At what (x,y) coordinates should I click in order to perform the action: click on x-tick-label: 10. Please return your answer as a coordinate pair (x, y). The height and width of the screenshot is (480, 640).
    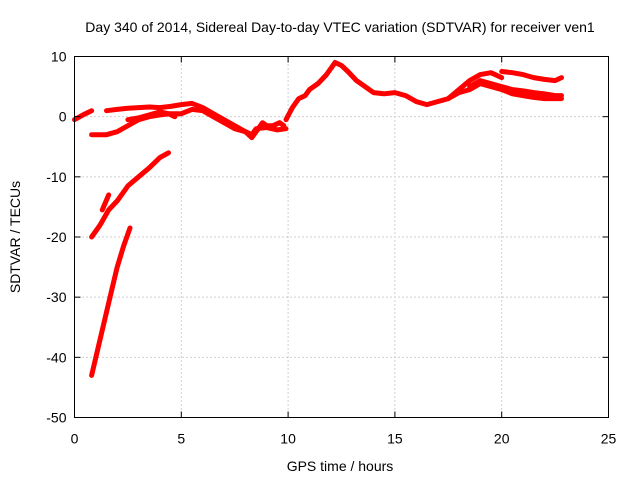
    Looking at the image, I should click on (288, 439).